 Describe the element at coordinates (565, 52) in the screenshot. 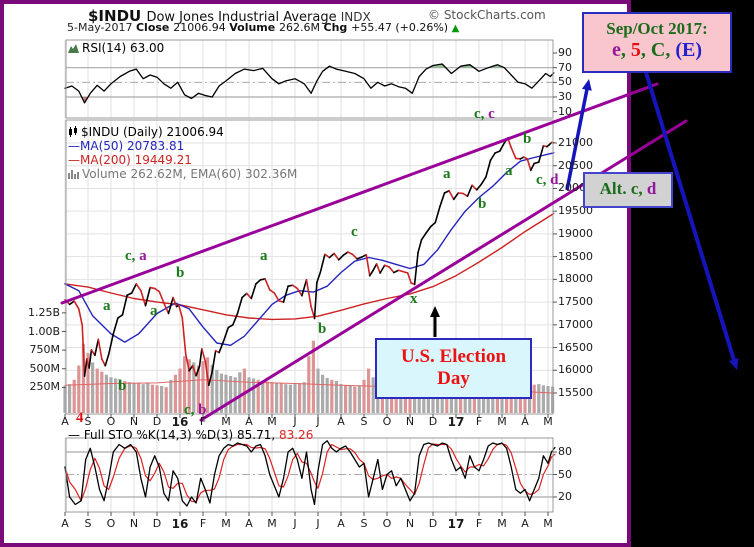

I see `rsi-axis-label: 90` at that location.